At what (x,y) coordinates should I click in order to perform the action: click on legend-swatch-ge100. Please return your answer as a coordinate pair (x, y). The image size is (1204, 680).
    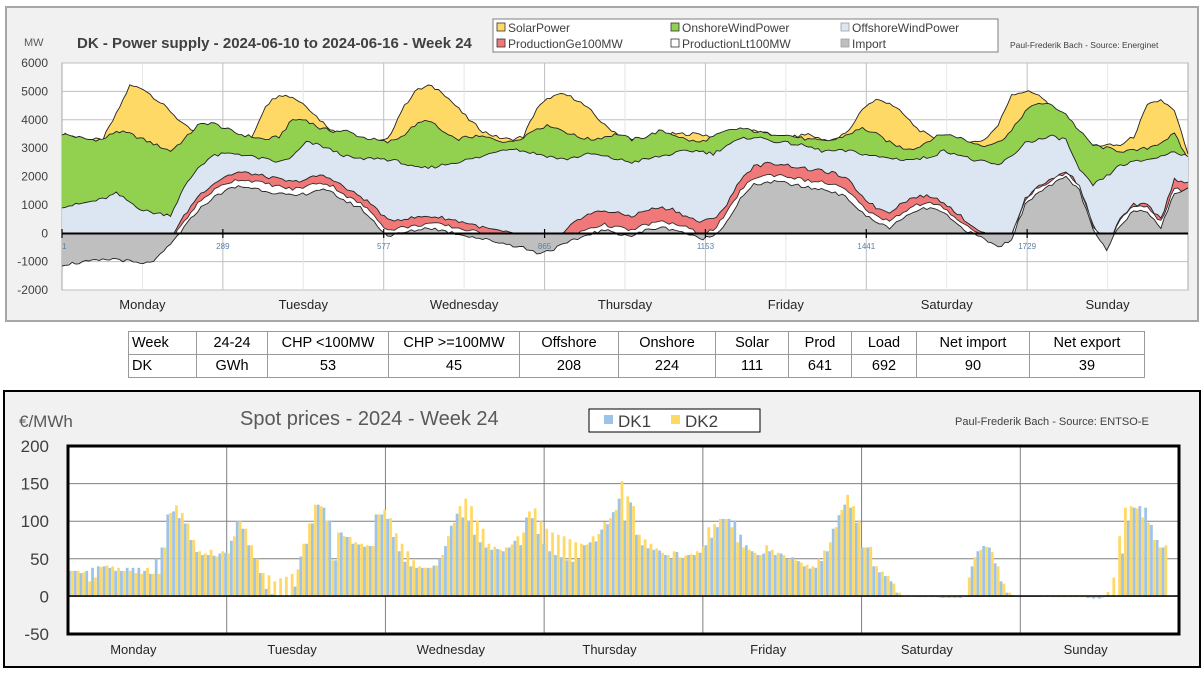
    Looking at the image, I should click on (501, 43).